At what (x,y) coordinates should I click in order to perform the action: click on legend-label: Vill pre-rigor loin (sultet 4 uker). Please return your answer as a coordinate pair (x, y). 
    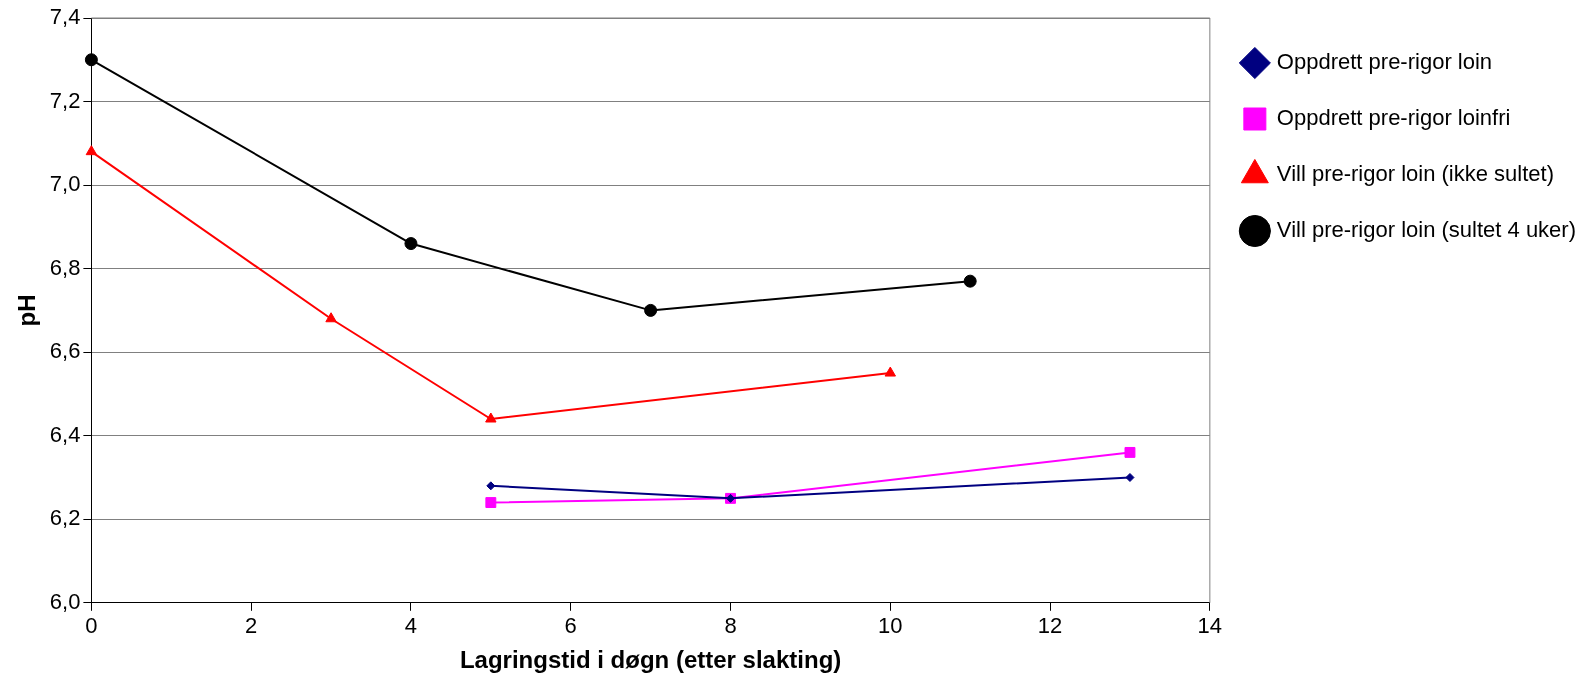
    Looking at the image, I should click on (1426, 230).